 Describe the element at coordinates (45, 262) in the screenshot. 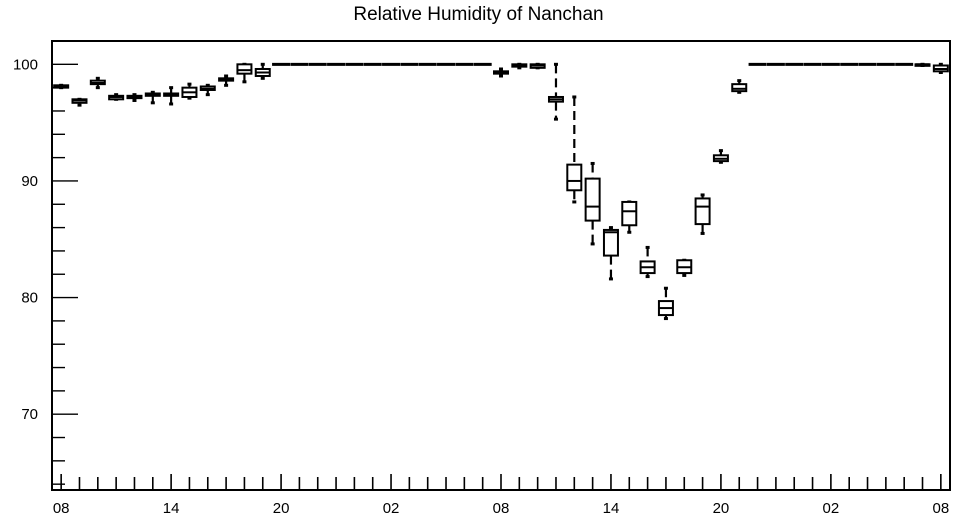

I see `y-axis: 70 80 90 100` at that location.